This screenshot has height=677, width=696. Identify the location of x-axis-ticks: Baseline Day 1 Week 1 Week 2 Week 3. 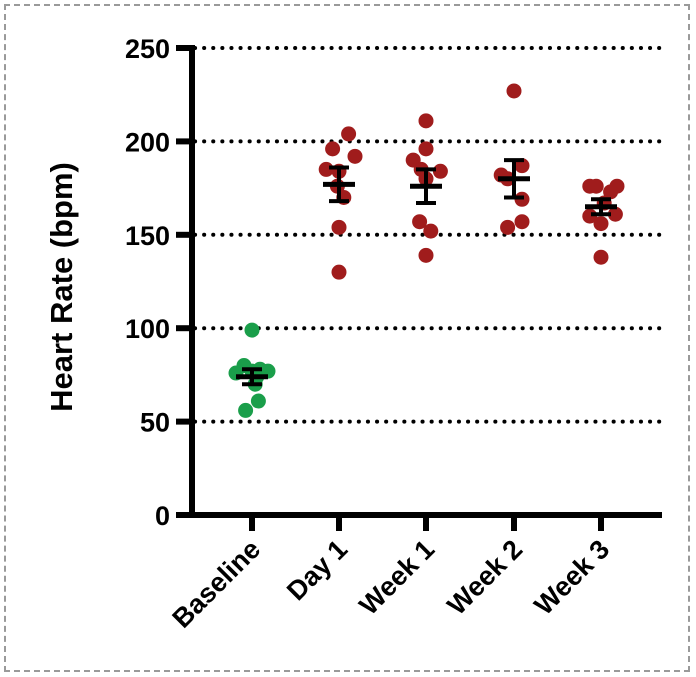
(390, 574).